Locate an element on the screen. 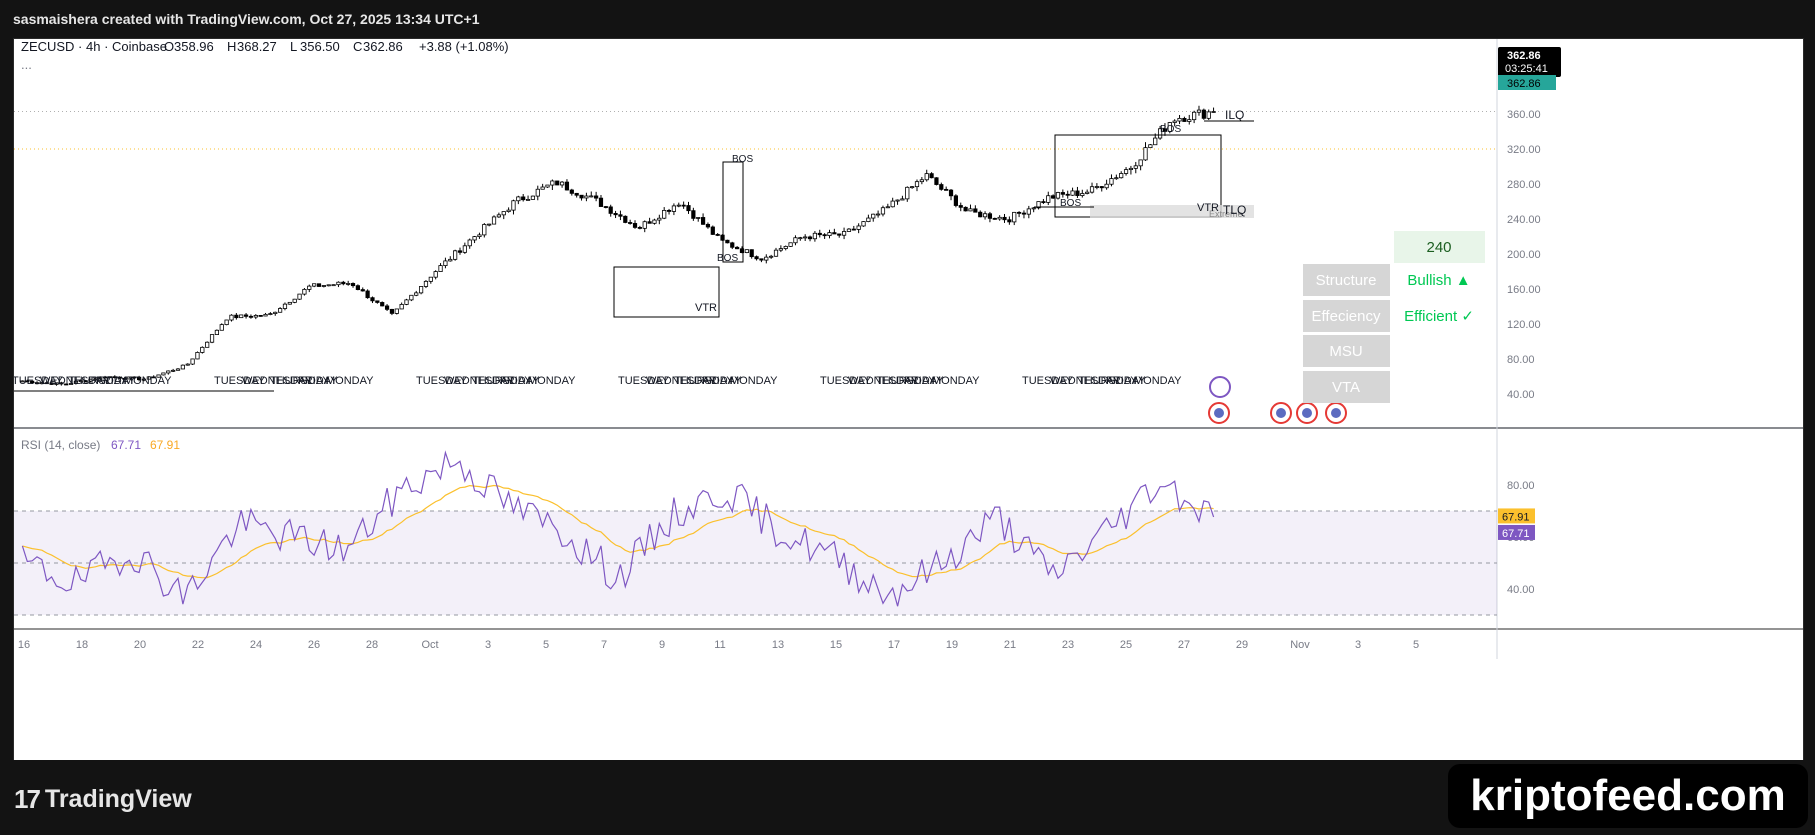  tv-logo-icon: 17 is located at coordinates (27, 799).